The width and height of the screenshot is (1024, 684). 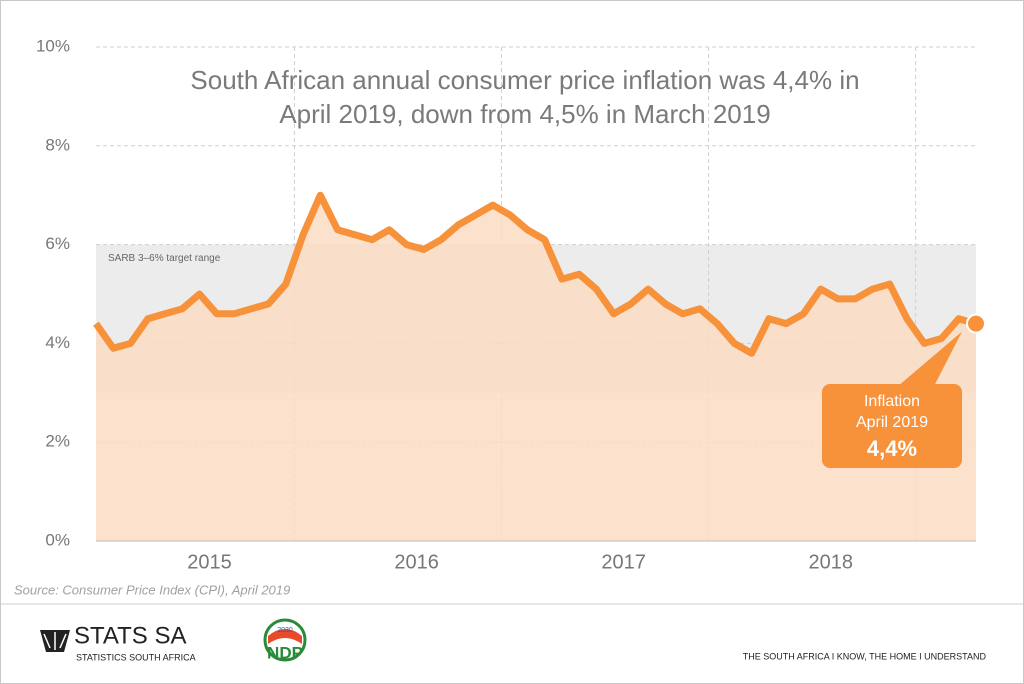 I want to click on callout-box, so click(x=892, y=426).